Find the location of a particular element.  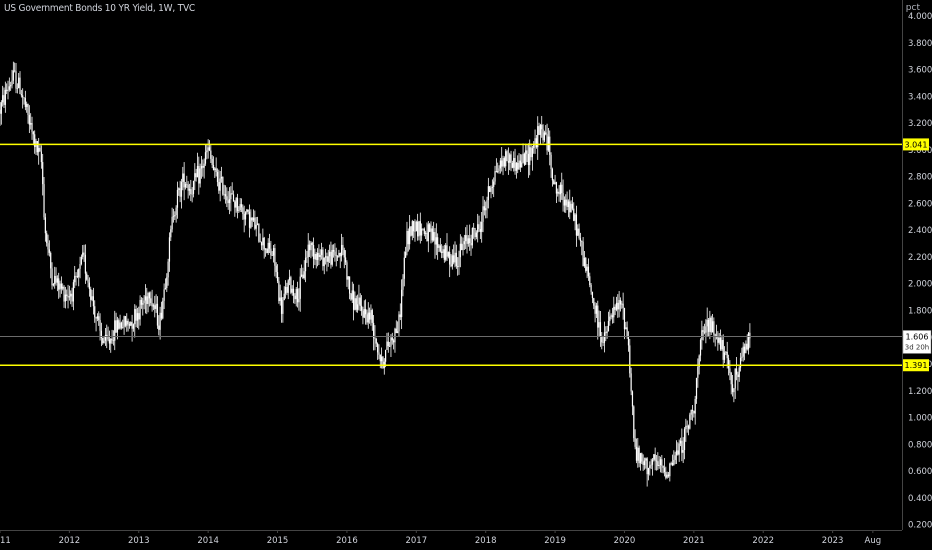

price-tick-label: 2.600 is located at coordinates (920, 204).